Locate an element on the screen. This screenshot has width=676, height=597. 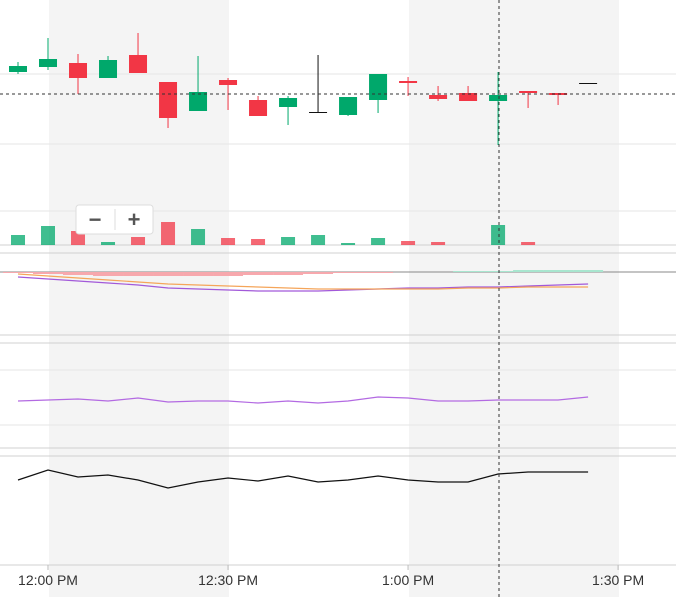
lower-line is located at coordinates (303, 479).